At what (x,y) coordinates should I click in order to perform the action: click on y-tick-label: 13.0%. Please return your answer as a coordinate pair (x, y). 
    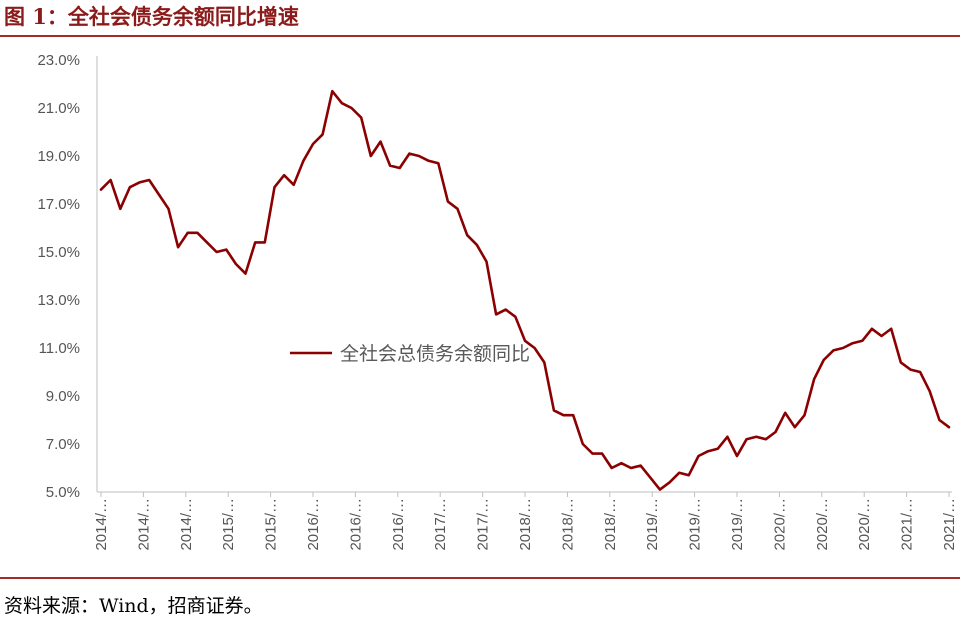
    Looking at the image, I should click on (58, 300).